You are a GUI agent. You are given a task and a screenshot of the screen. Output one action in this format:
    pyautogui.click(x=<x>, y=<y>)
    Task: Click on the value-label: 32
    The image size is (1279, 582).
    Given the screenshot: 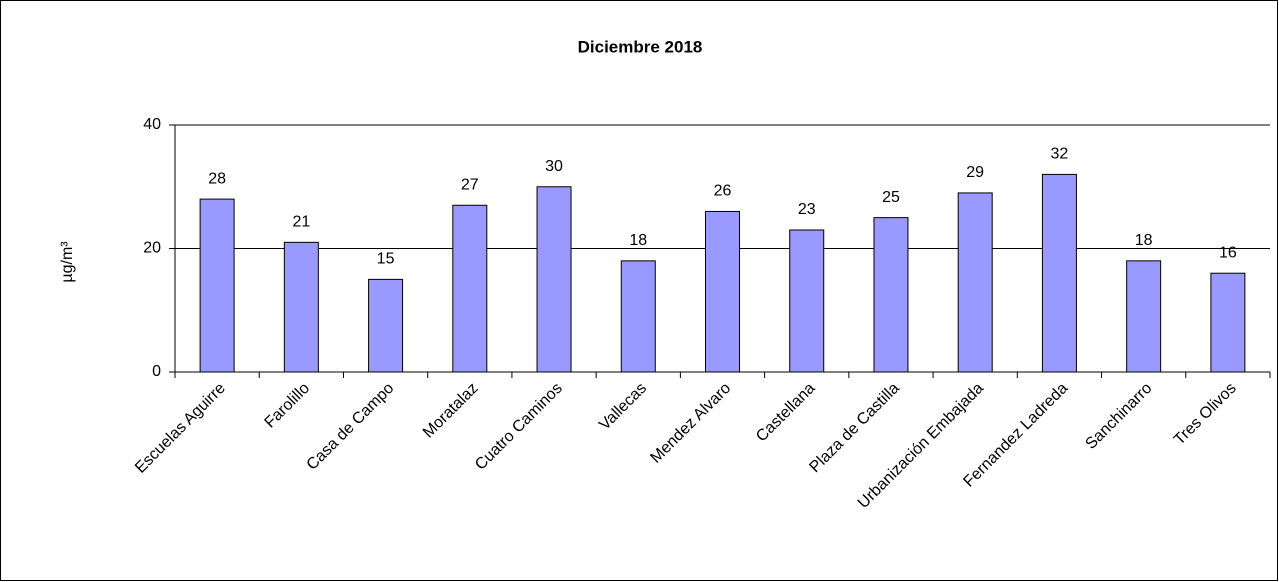 What is the action you would take?
    pyautogui.click(x=1060, y=154)
    